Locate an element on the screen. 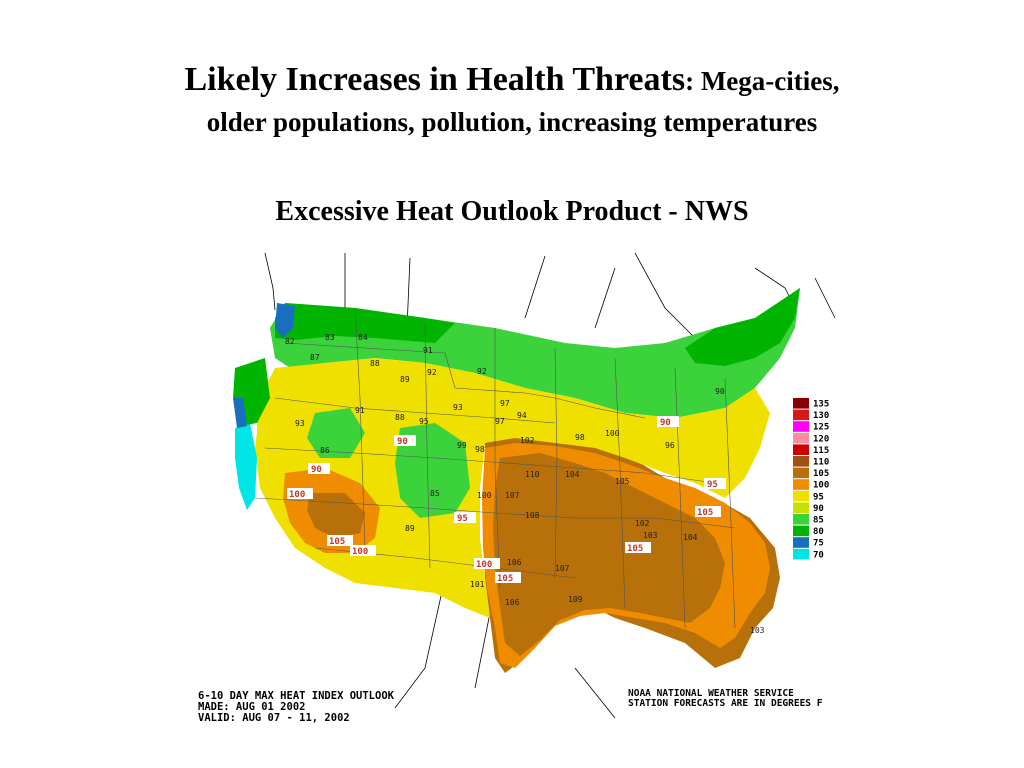 The height and width of the screenshot is (768, 1024). station-value: 88 is located at coordinates (375, 363).